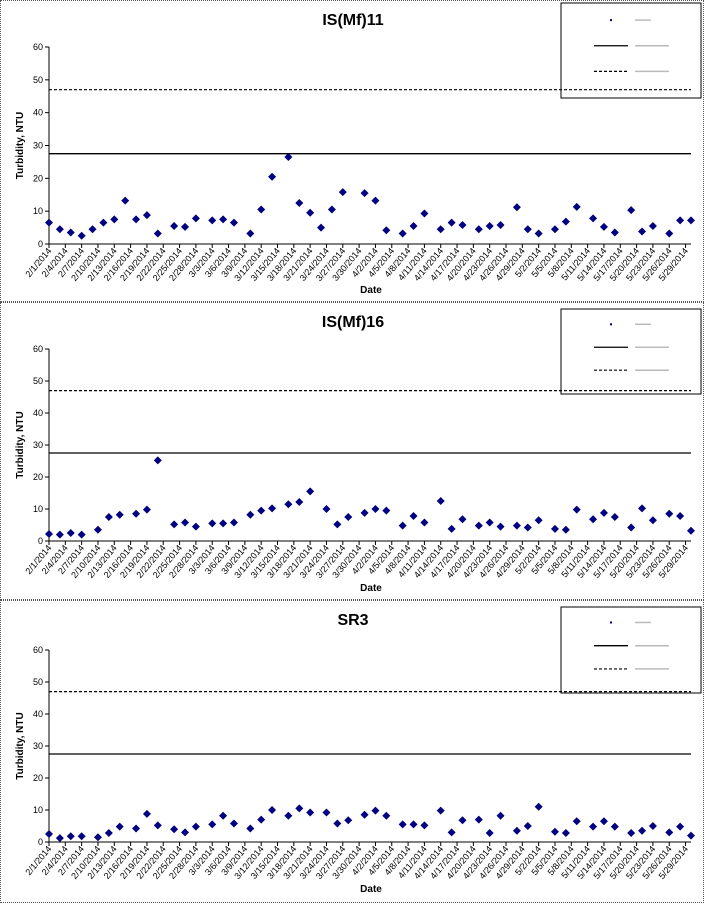 The image size is (706, 904). Describe the element at coordinates (353, 322) in the screenshot. I see `chart-title: IS(Mf)16` at that location.